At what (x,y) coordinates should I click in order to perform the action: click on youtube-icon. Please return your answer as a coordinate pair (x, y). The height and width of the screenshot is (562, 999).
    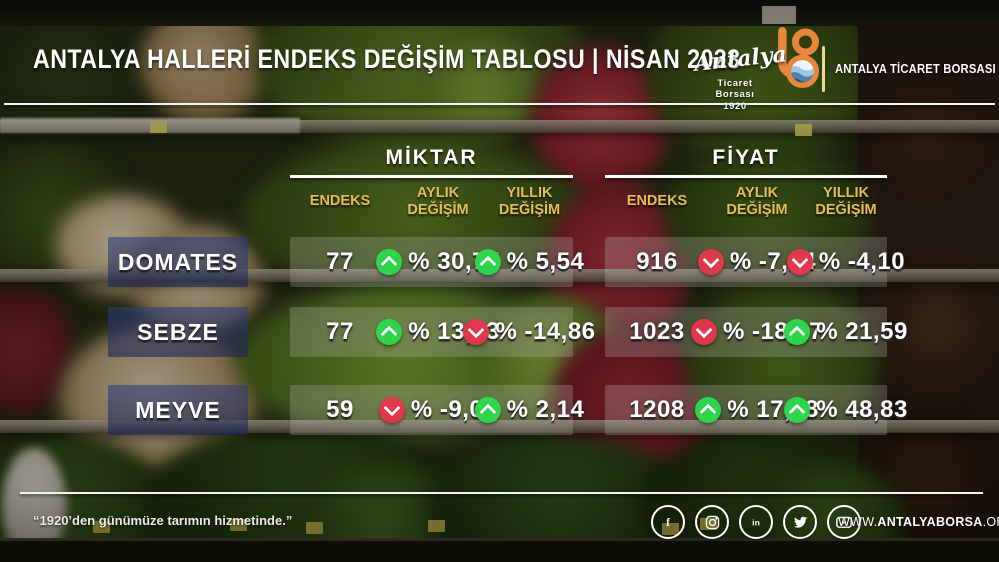
    Looking at the image, I should click on (844, 522).